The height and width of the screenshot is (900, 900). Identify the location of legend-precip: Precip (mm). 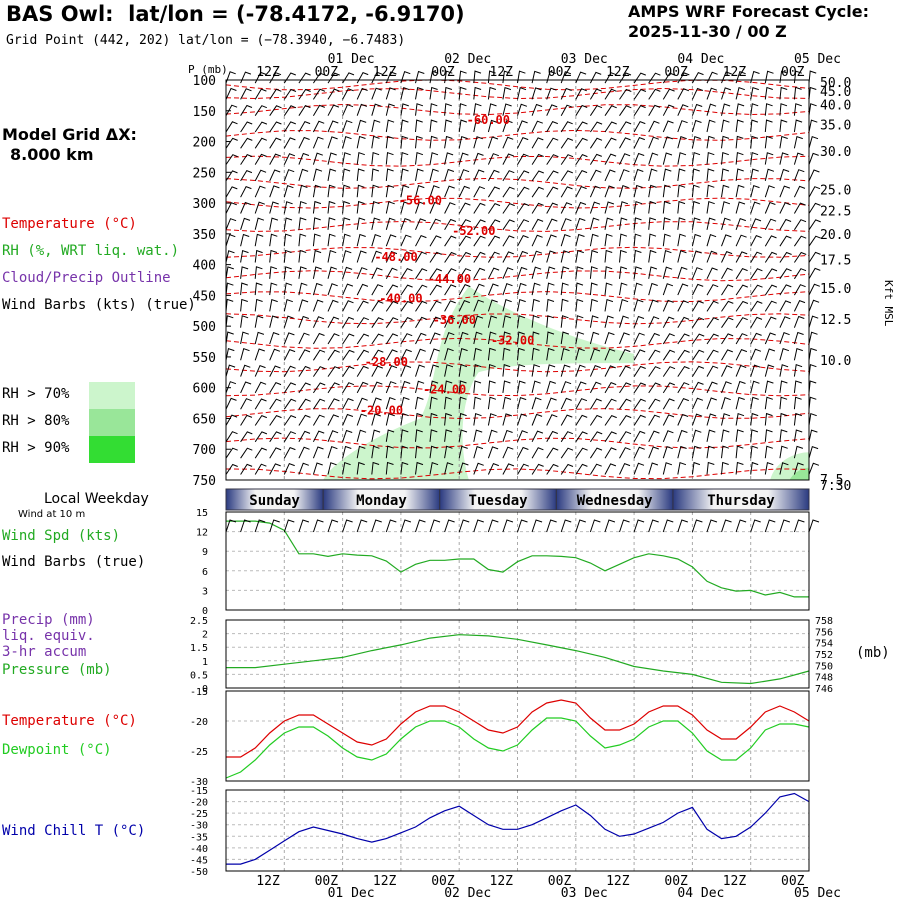
(48, 620).